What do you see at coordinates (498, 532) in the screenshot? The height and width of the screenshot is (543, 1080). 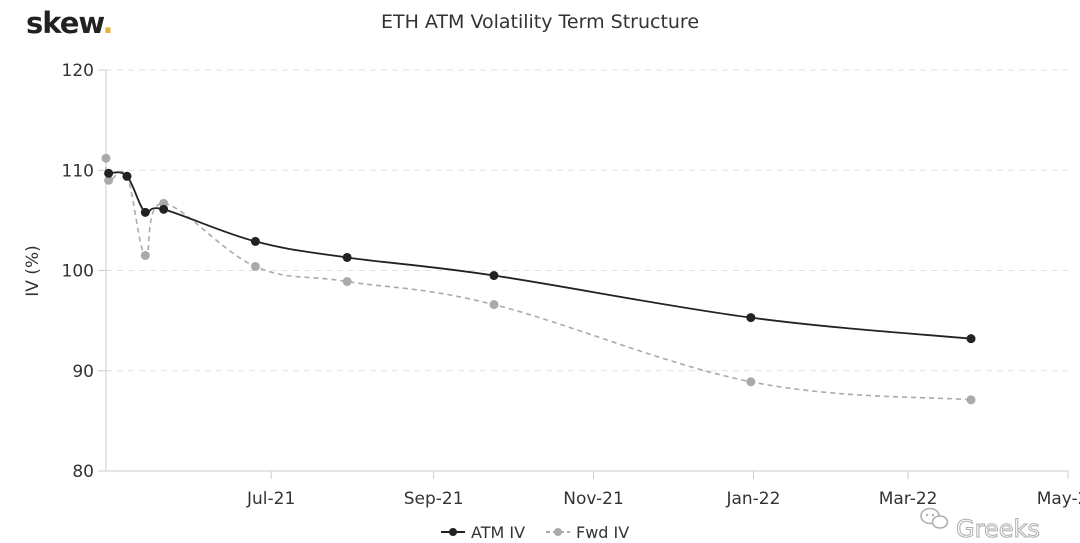 I see `legend-atm-iv-label: ATM IV` at bounding box center [498, 532].